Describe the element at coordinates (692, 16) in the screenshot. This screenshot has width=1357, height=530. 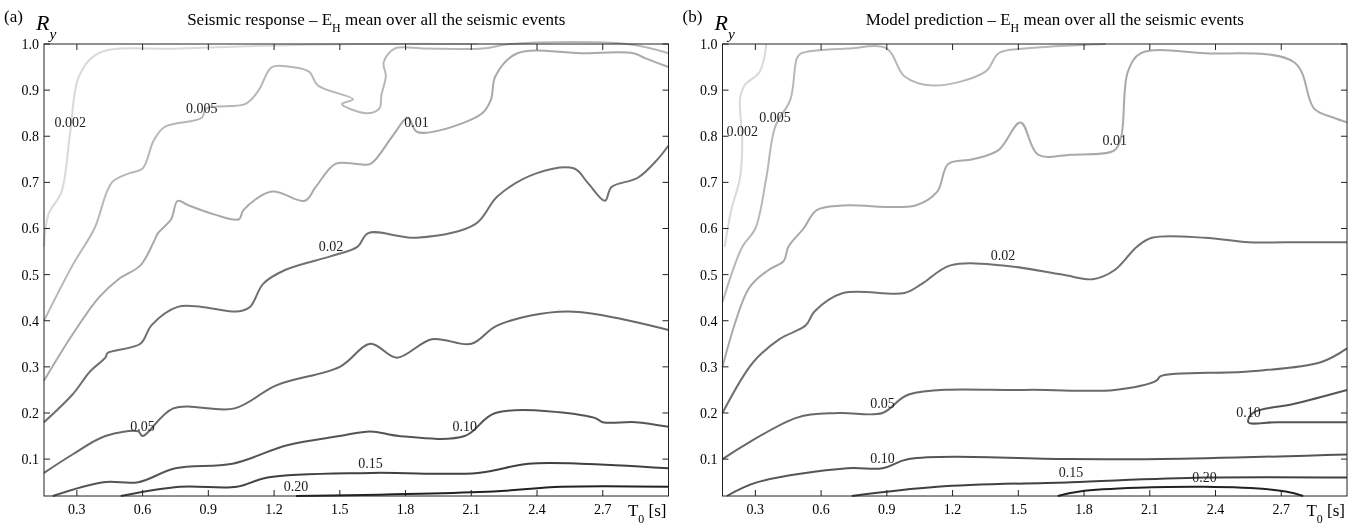
I see `text: (b)` at that location.